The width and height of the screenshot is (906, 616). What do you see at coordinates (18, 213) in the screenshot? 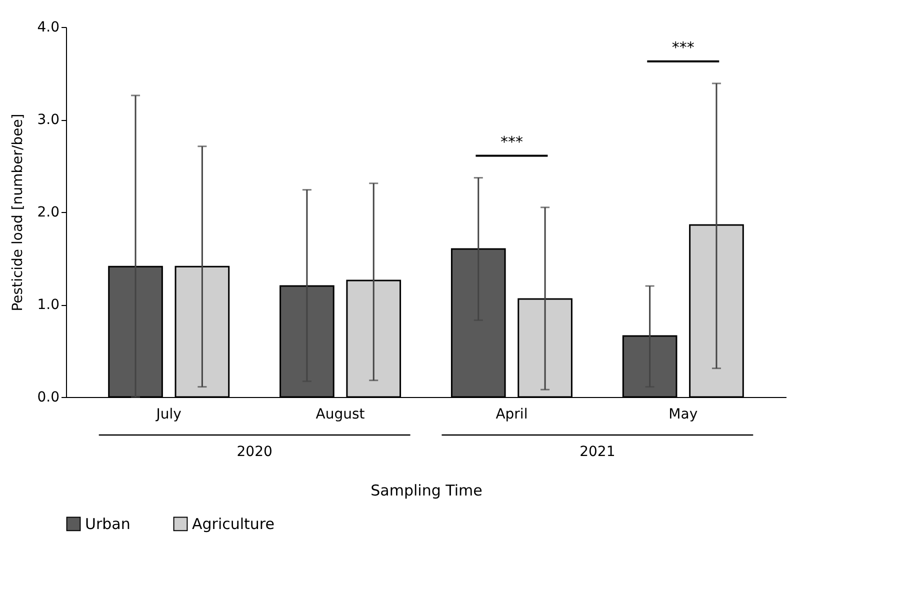
I see `y-axis-title: Pesticide load [number/bee]` at bounding box center [18, 213].